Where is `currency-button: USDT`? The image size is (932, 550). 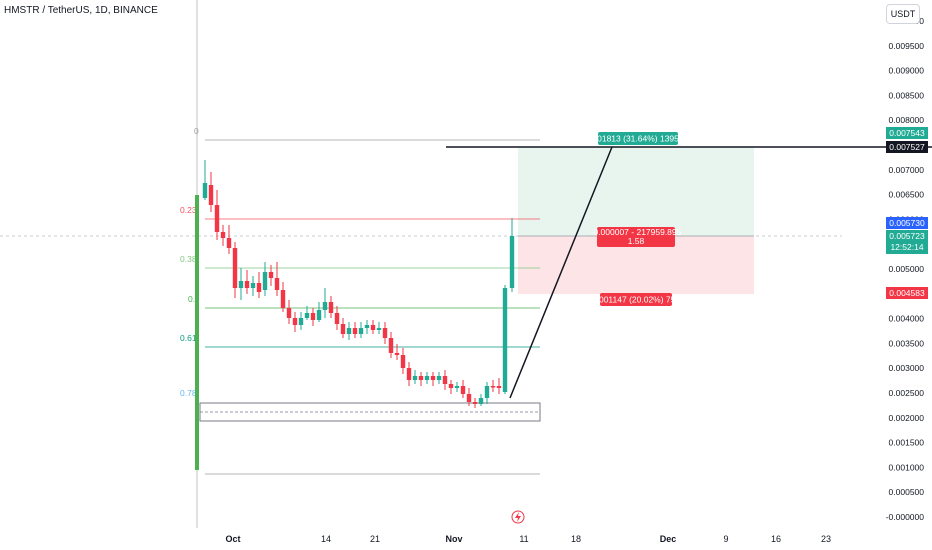 currency-button: USDT is located at coordinates (903, 14).